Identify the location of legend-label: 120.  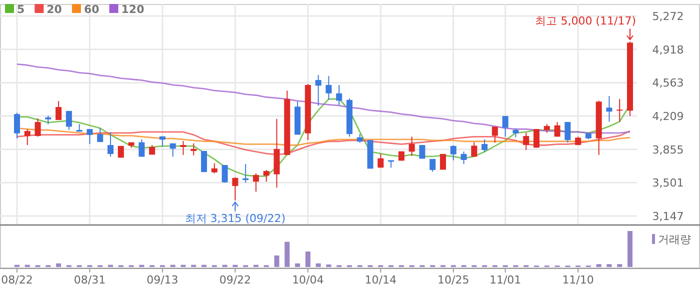
(133, 9).